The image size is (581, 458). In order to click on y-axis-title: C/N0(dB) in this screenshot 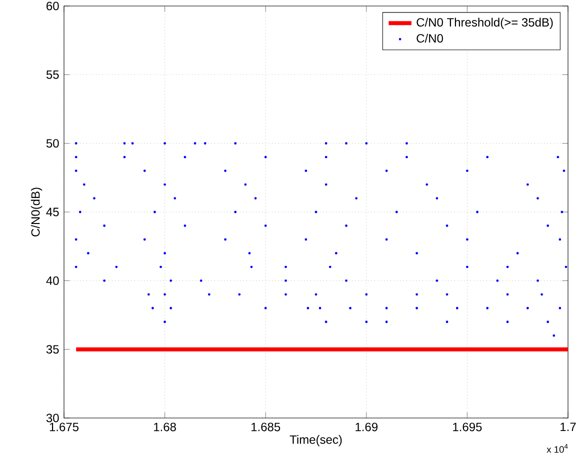, I will do `click(36, 212)`.